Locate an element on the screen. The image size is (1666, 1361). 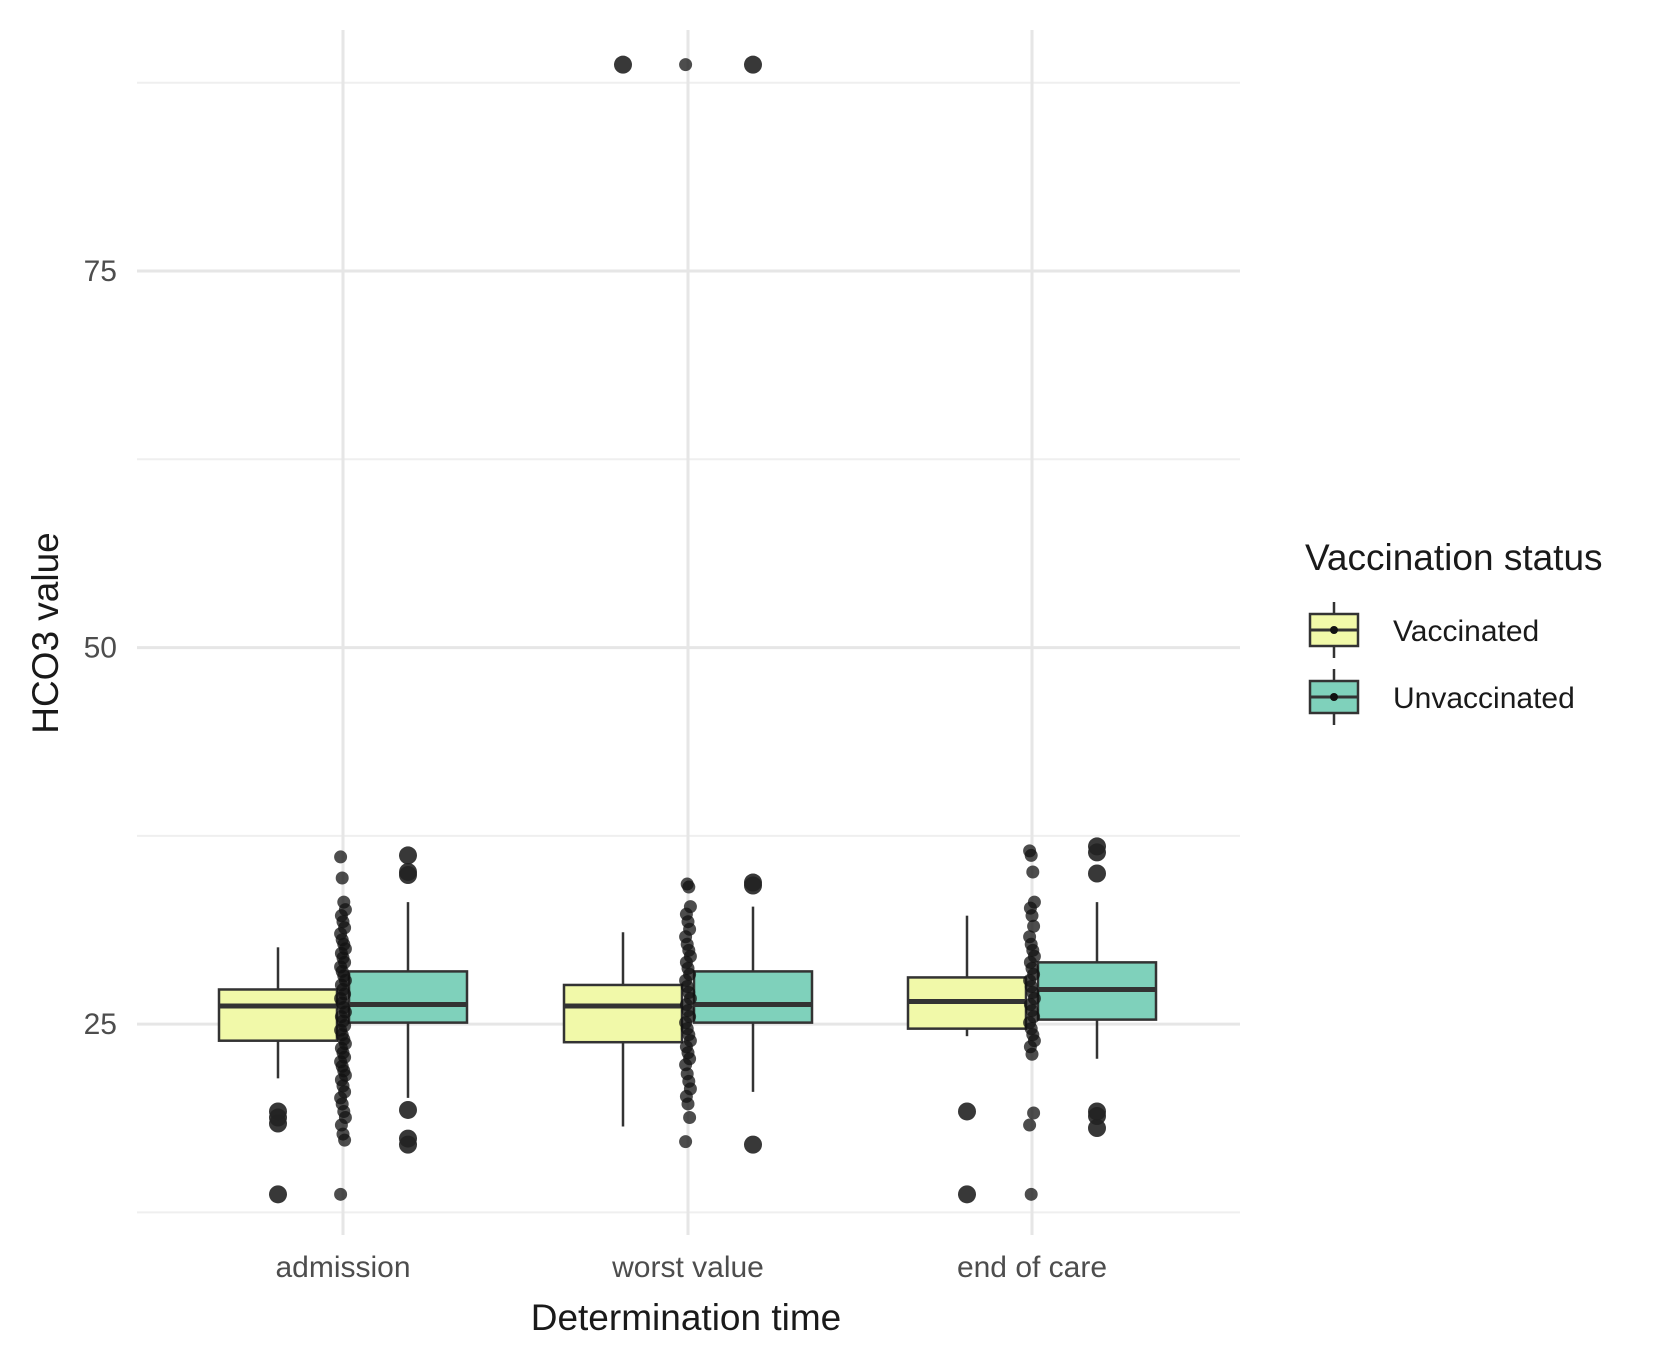
y-axis-title: HCO3 value is located at coordinates (45, 633).